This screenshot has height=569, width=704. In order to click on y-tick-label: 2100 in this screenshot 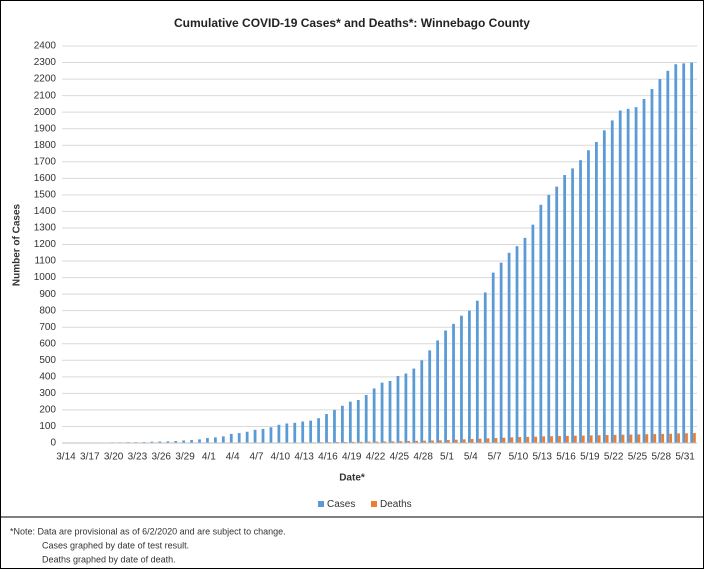, I will do `click(45, 95)`.